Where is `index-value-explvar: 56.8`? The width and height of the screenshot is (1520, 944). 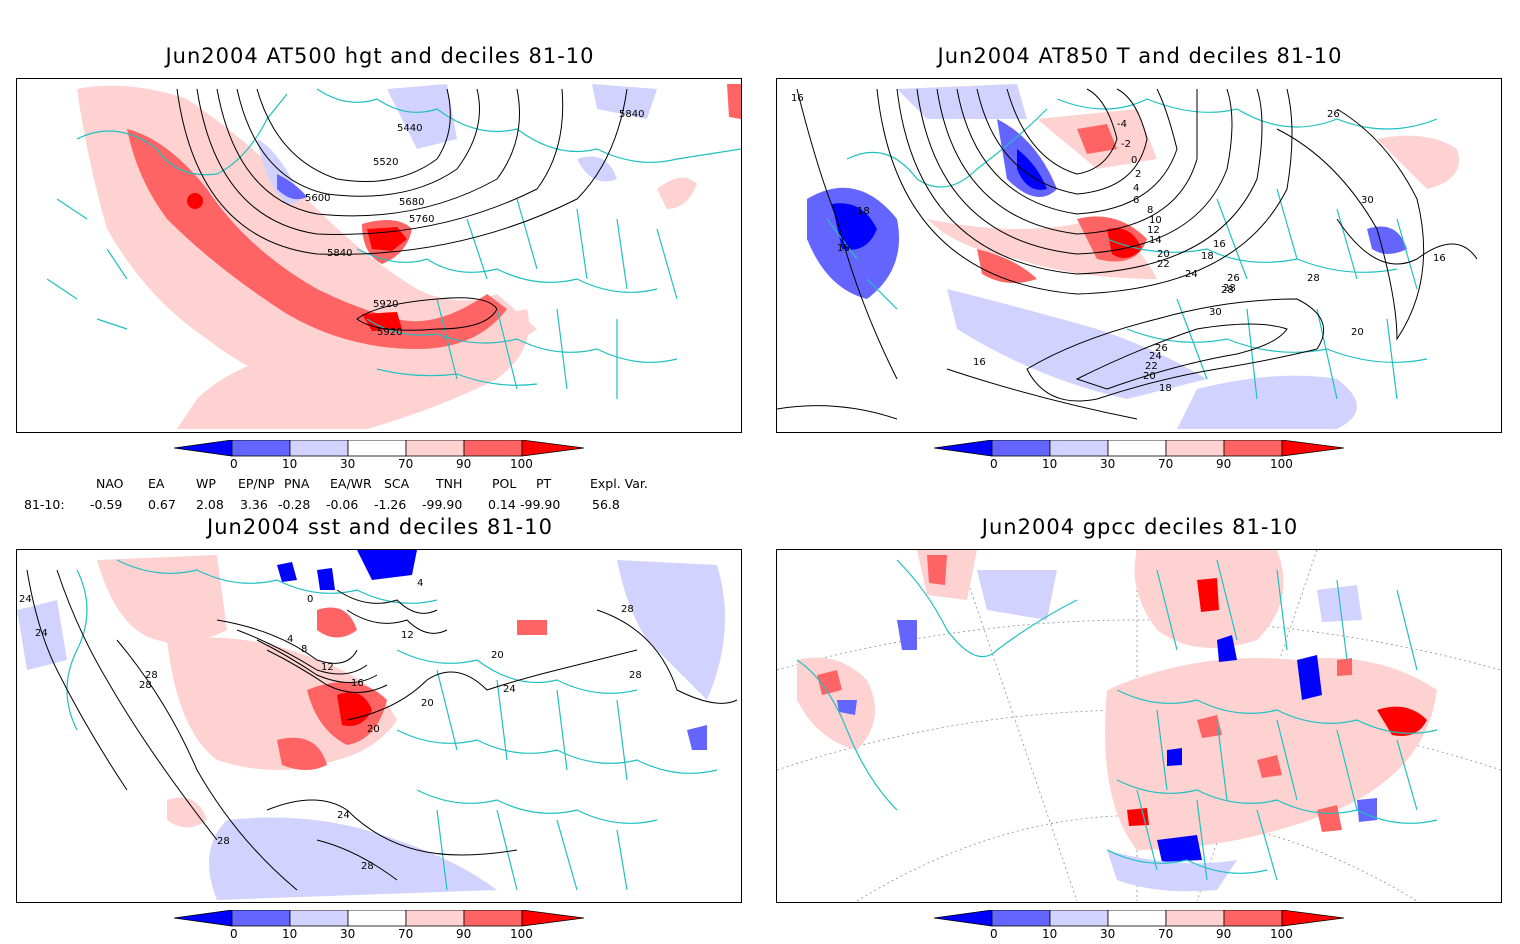 index-value-explvar: 56.8 is located at coordinates (606, 504).